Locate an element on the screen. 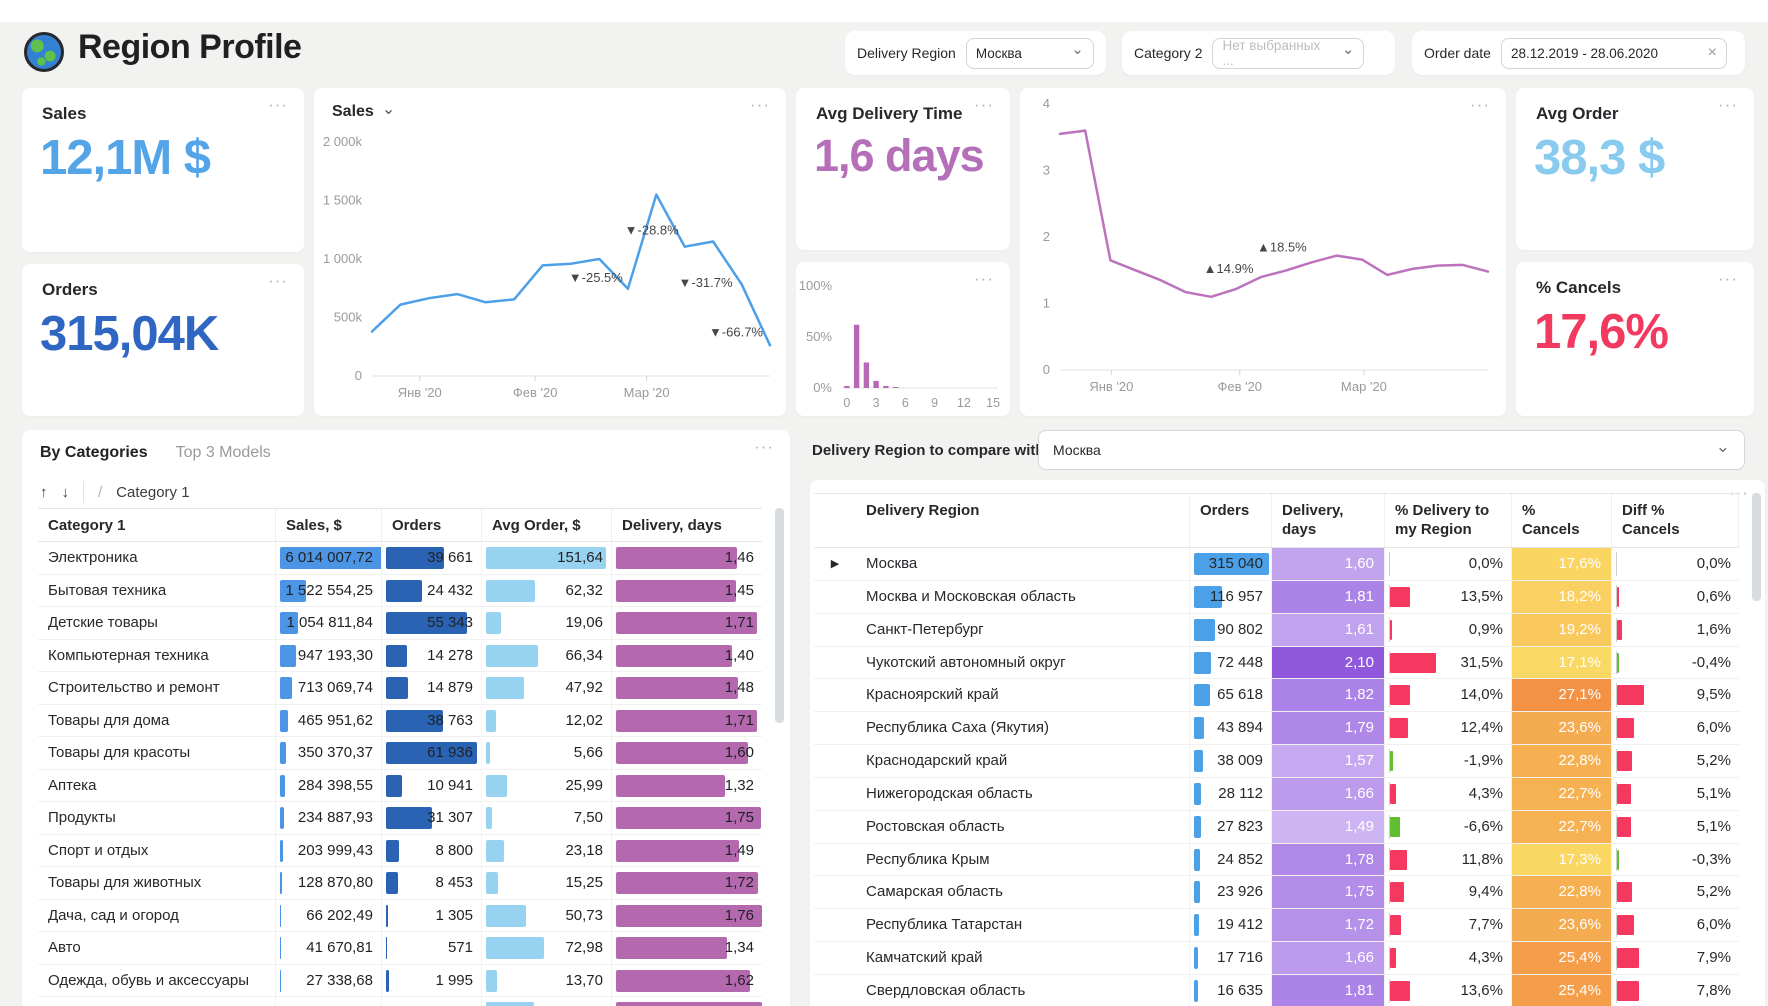 This screenshot has width=1768, height=1006. column-header: % Delivery to my Region is located at coordinates (1448, 520).